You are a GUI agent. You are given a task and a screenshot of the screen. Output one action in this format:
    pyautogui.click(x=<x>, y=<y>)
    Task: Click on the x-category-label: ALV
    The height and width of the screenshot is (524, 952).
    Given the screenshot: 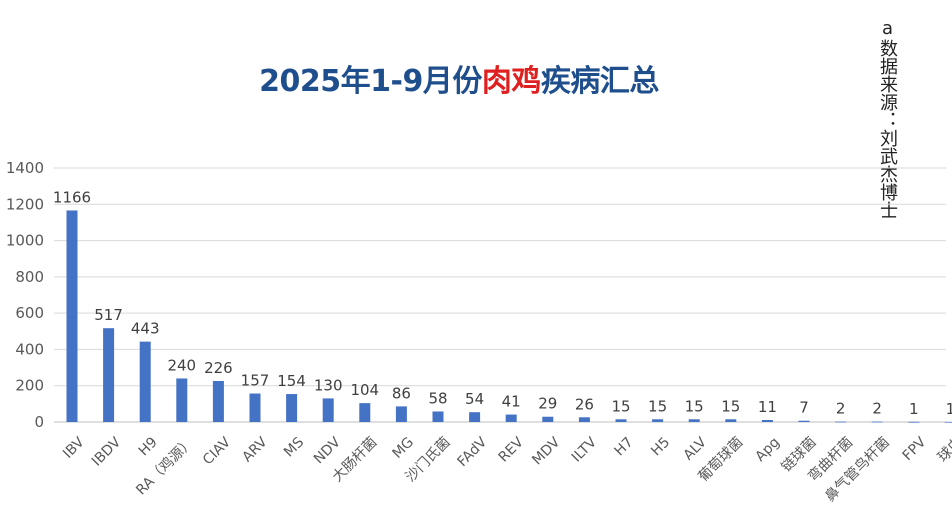 What is the action you would take?
    pyautogui.click(x=696, y=449)
    